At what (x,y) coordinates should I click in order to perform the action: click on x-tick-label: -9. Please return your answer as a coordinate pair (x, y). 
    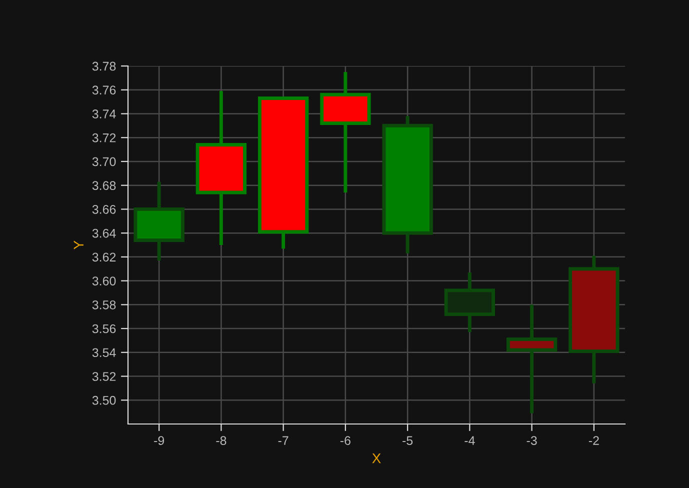
    Looking at the image, I should click on (159, 440).